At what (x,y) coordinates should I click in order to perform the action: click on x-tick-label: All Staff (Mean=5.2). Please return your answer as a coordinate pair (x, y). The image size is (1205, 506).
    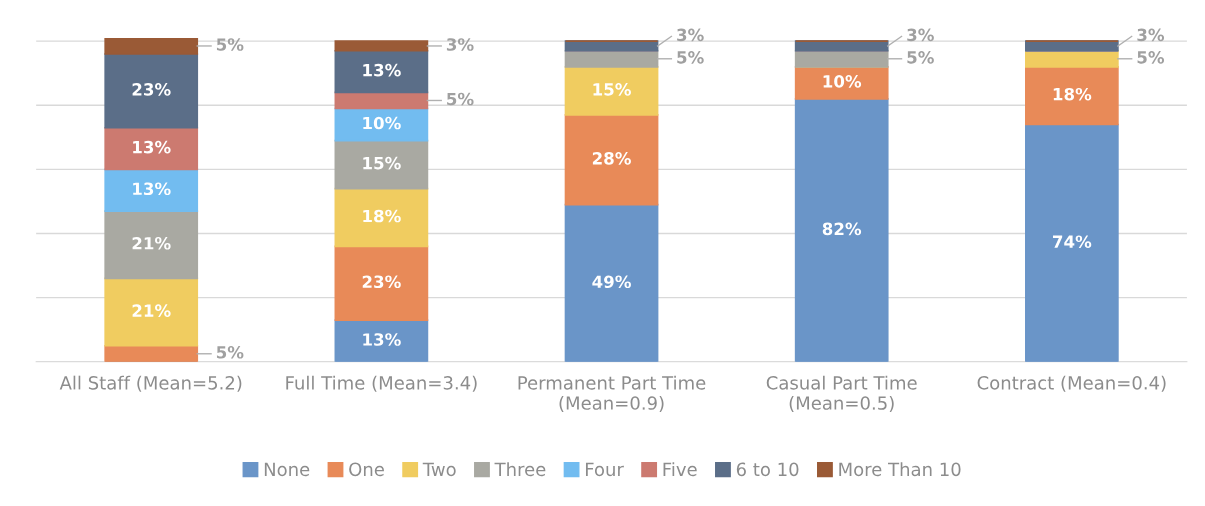
    Looking at the image, I should click on (150, 383).